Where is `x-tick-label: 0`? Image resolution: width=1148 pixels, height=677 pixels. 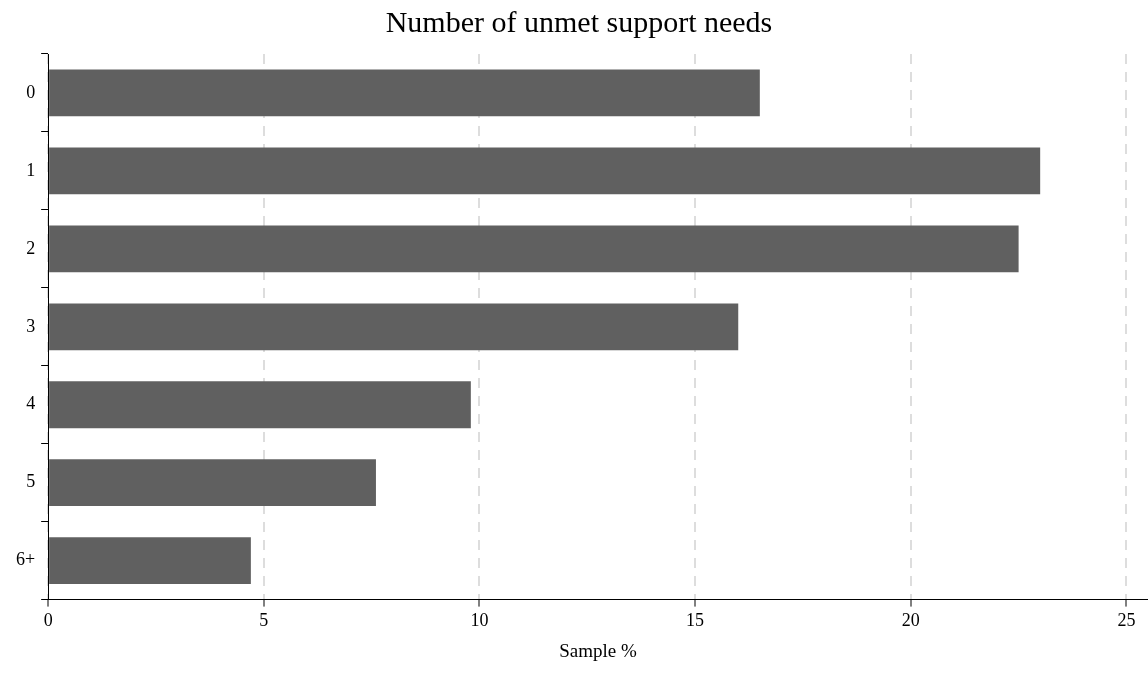 x-tick-label: 0 is located at coordinates (48, 620).